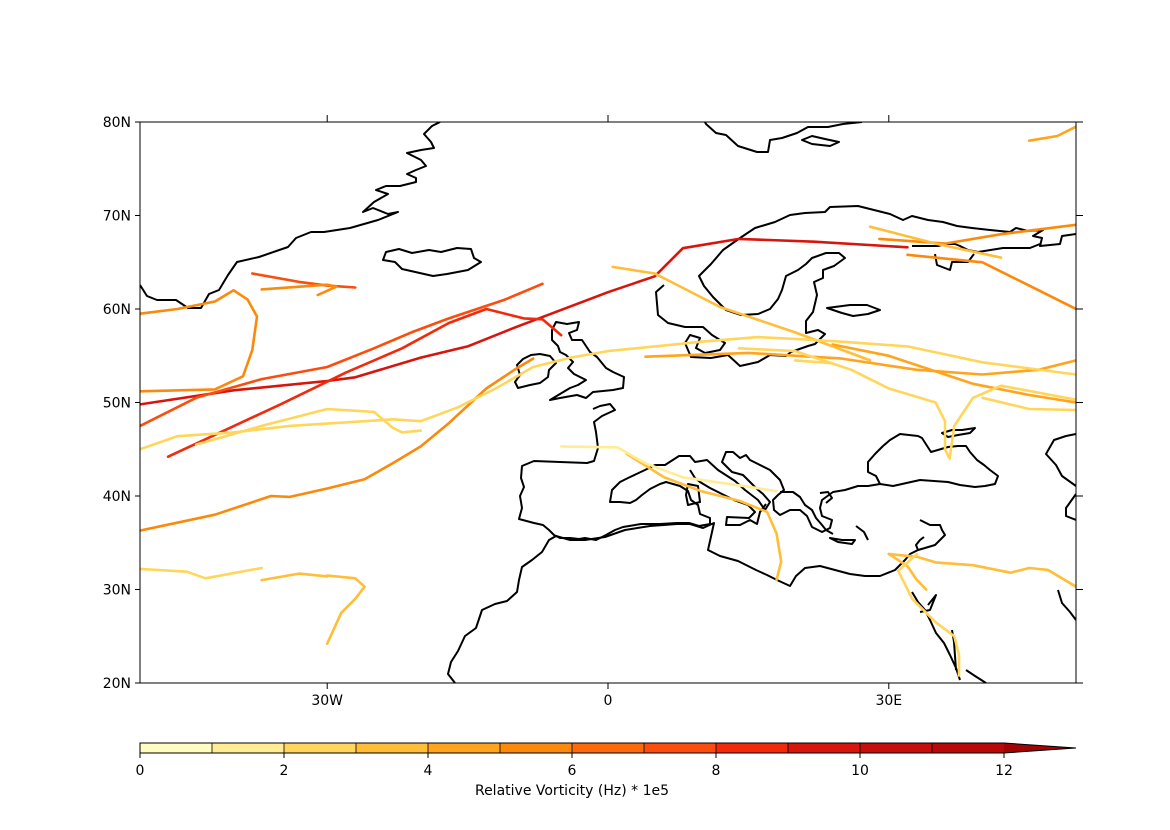 The height and width of the screenshot is (830, 1170). Describe the element at coordinates (117, 591) in the screenshot. I see `lat-tick-label: 30N` at that location.